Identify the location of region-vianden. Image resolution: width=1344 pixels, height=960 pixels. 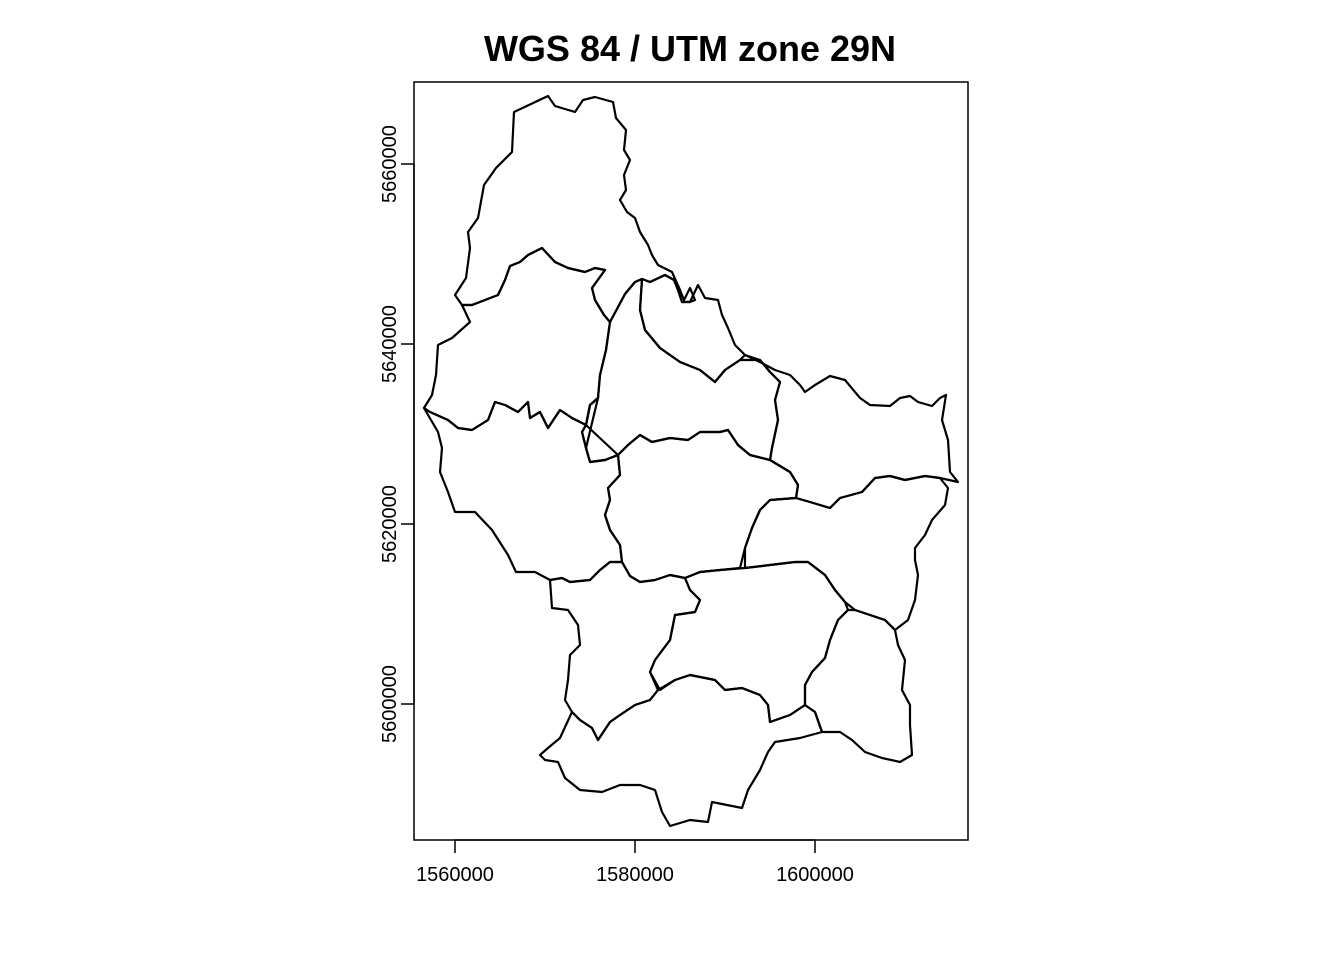
(692, 328).